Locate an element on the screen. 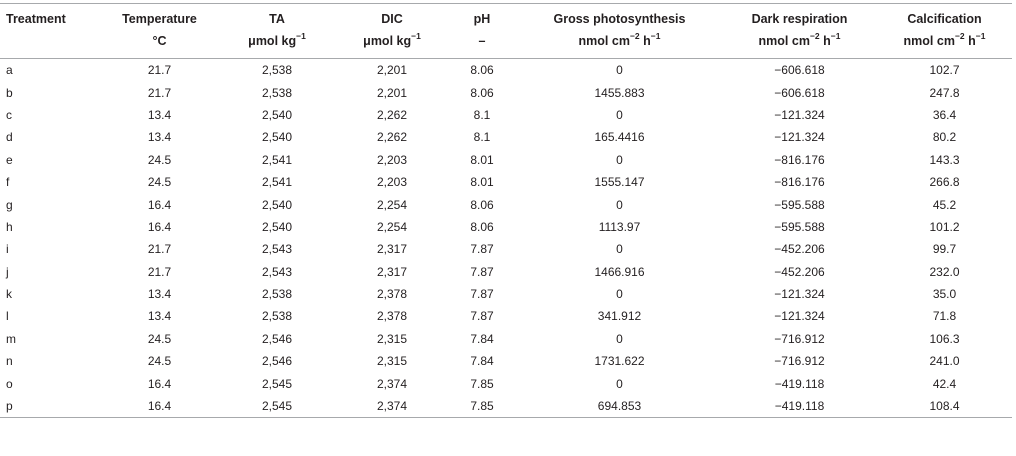  header-temperature: Temperature is located at coordinates (159, 15).